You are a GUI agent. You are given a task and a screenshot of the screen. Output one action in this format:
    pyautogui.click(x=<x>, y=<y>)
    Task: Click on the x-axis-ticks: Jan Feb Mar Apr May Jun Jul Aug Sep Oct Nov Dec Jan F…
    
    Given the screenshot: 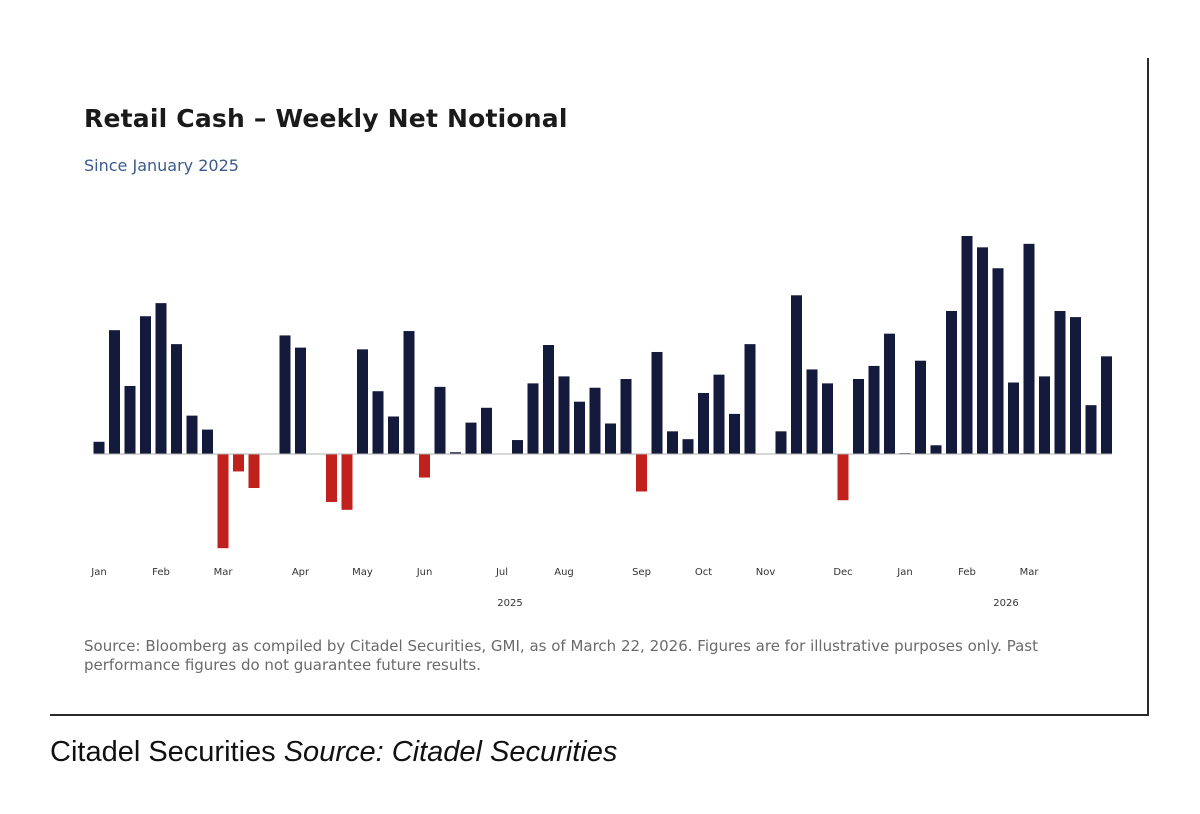 What is the action you would take?
    pyautogui.click(x=564, y=572)
    